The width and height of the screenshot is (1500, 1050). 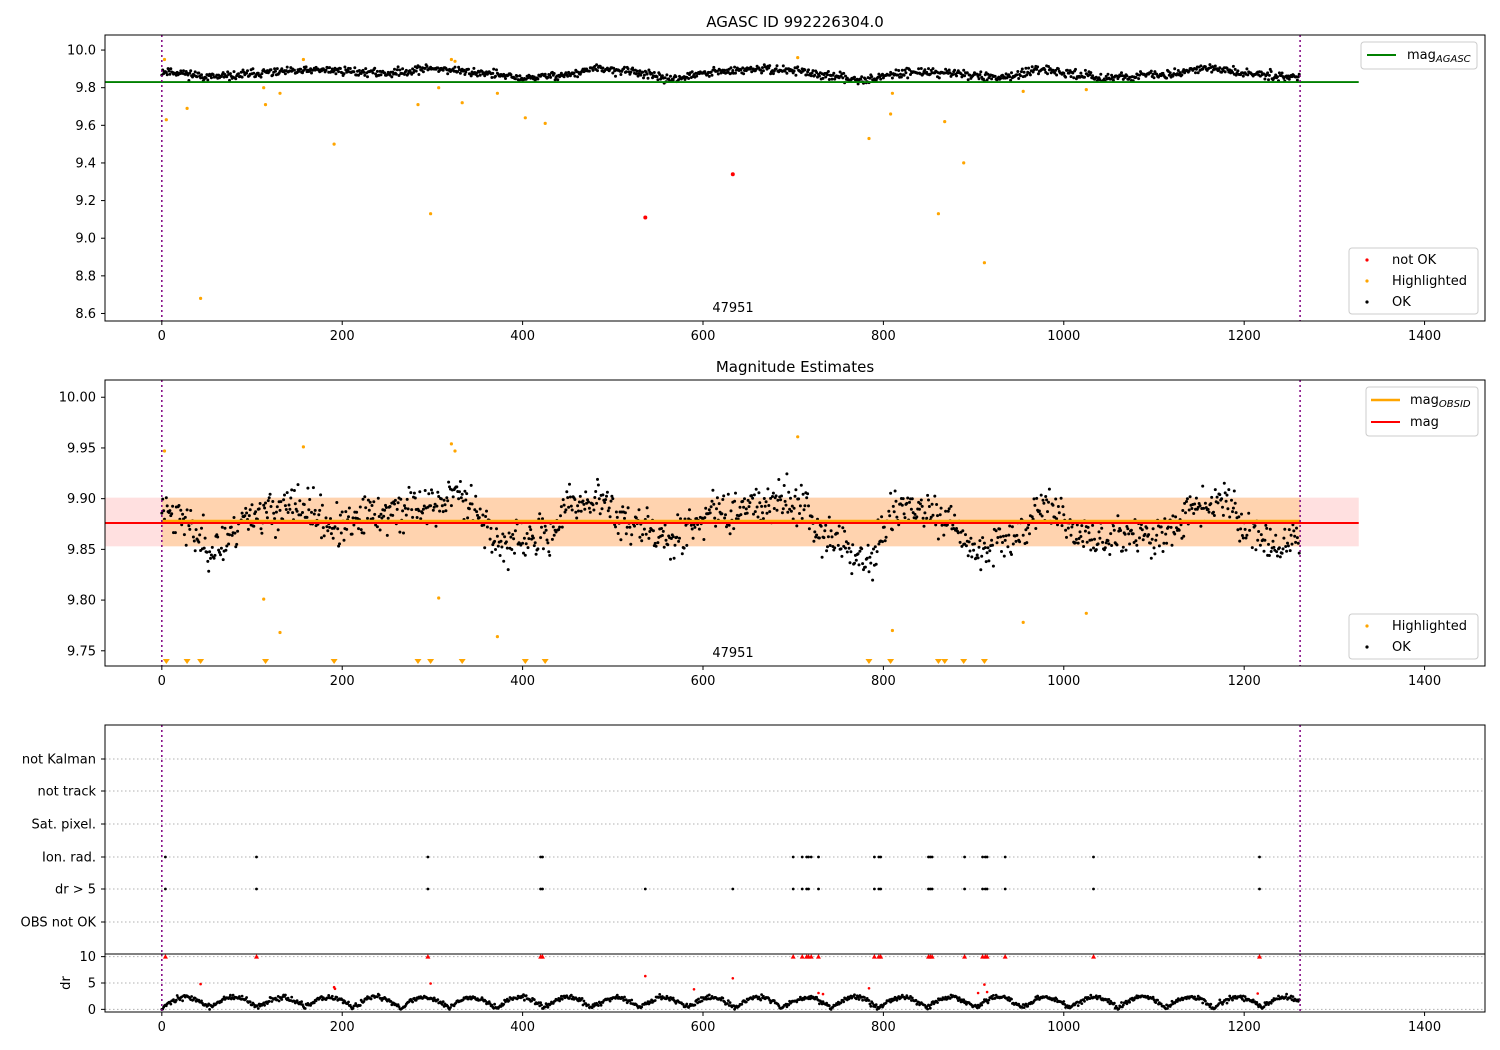 I want to click on not-ok-point, so click(x=645, y=217).